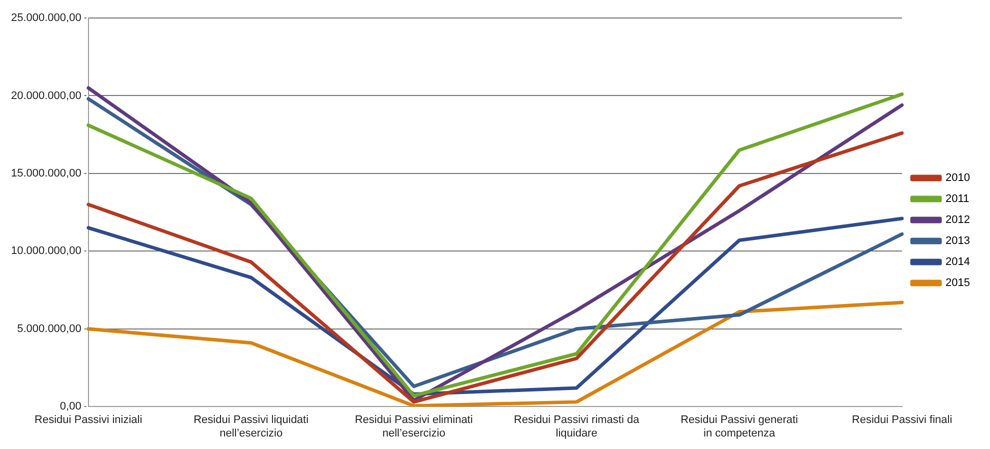 The image size is (990, 449). Describe the element at coordinates (413, 427) in the screenshot. I see `x-tick-label: Residui Passivi eliminati nell’esercizio` at that location.